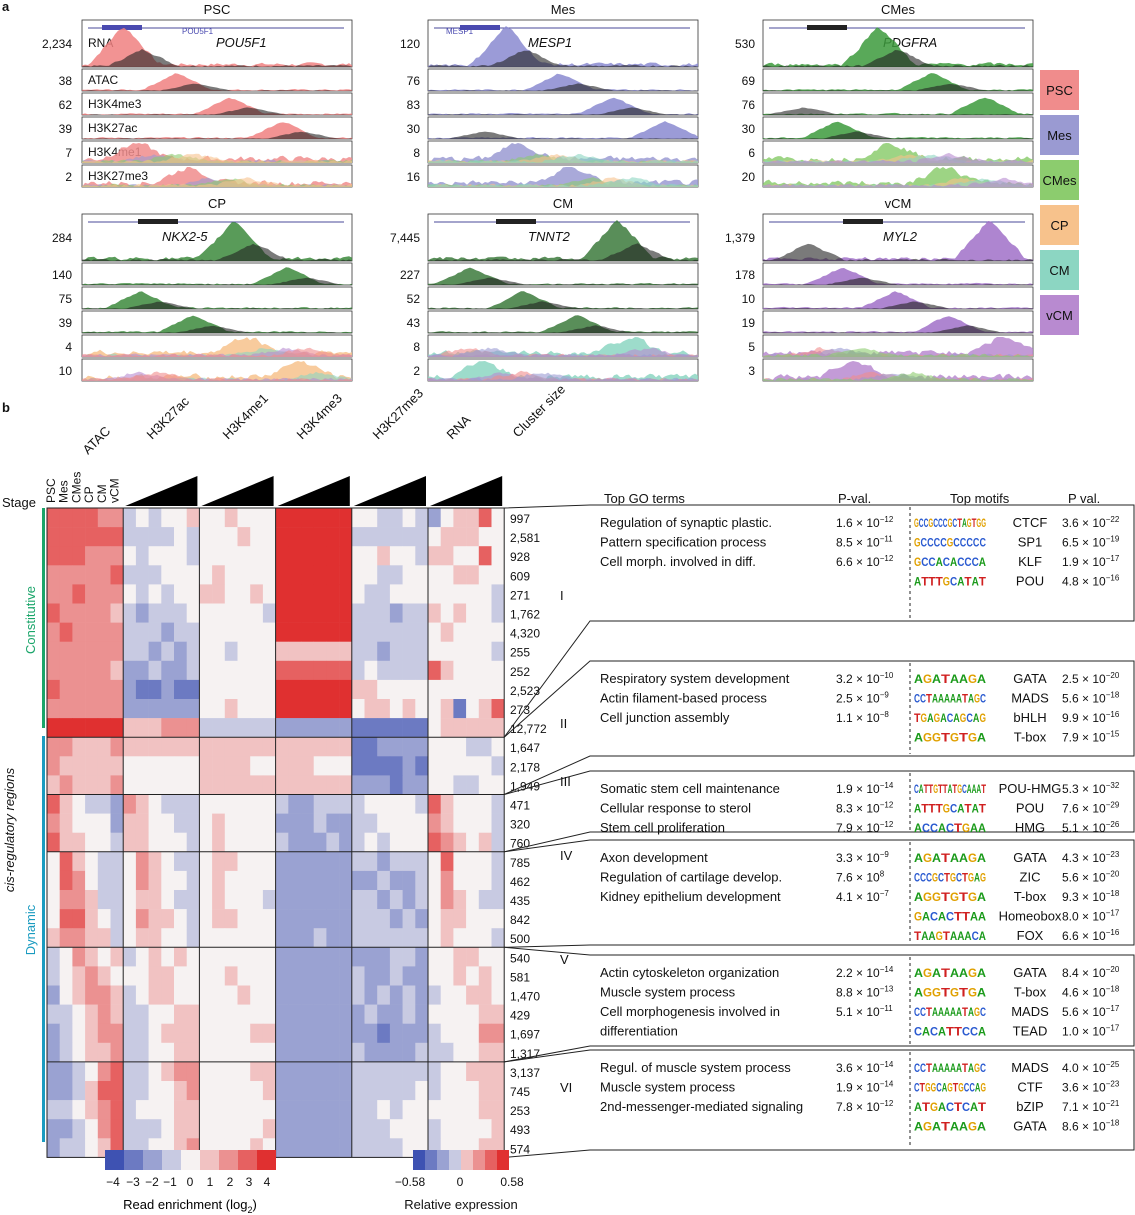  What do you see at coordinates (460, 1204) in the screenshot?
I see `scale2-title: Relative expression` at bounding box center [460, 1204].